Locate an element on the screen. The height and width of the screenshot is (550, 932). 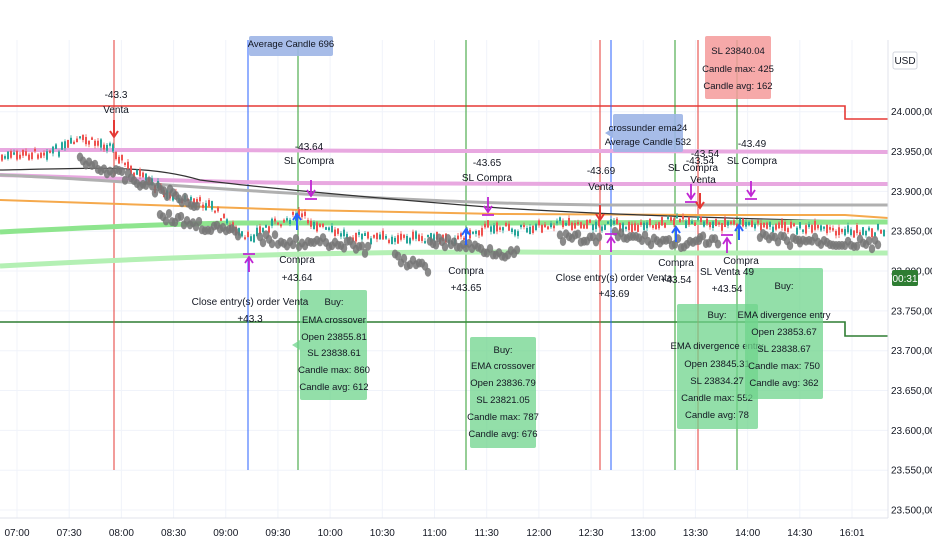
price-tick-label: 23.950,00 is located at coordinates (911, 152).